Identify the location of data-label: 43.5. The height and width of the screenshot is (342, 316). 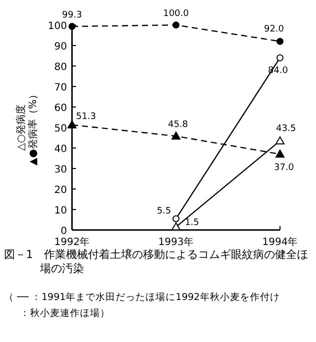
(286, 129).